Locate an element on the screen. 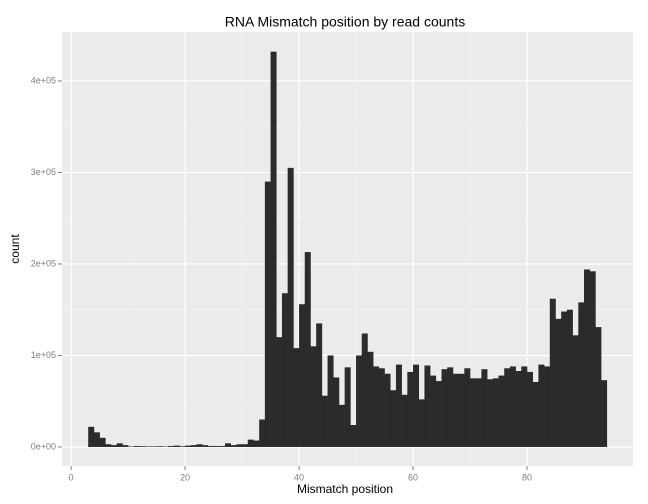 This screenshot has height=504, width=648. y-tick-label: 1e+05 is located at coordinates (43, 355).